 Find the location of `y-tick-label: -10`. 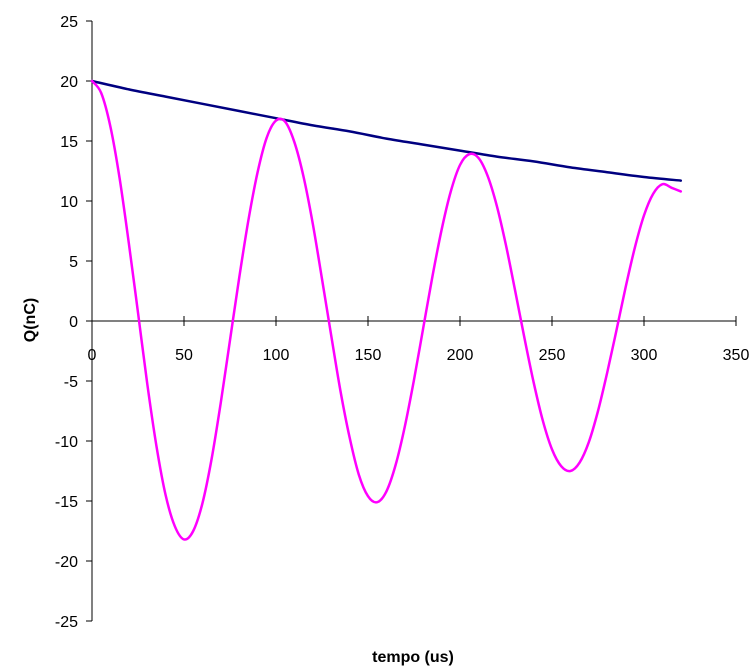

y-tick-label: -10 is located at coordinates (66, 442).